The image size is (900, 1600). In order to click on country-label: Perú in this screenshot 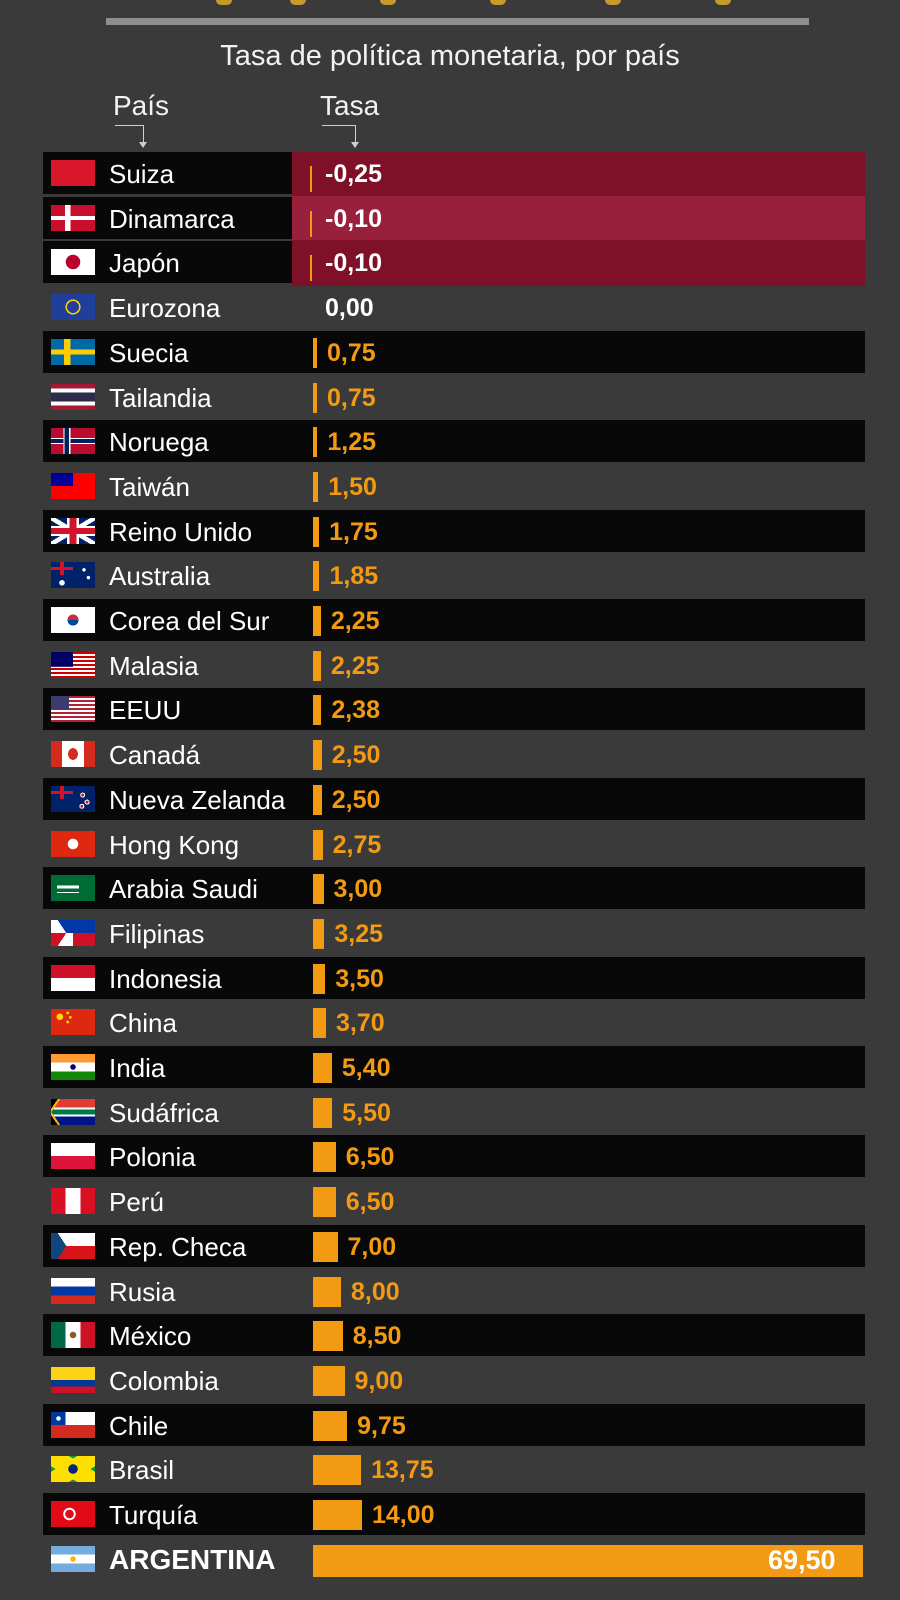, I will do `click(136, 1202)`.